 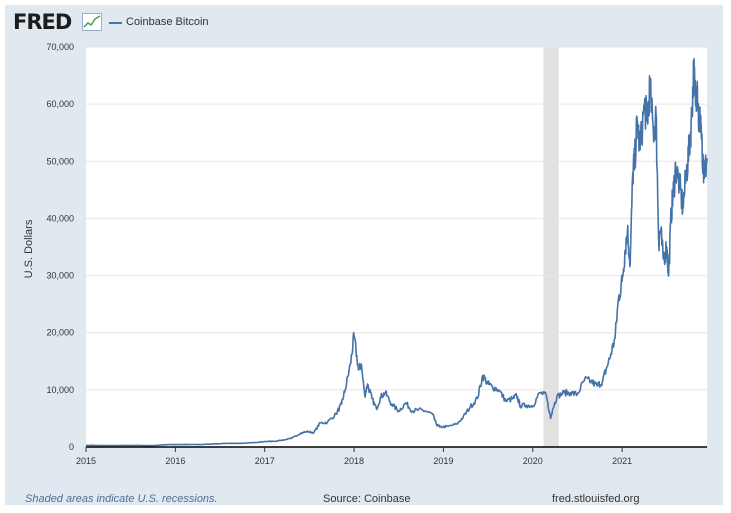 I want to click on y-tick-label: 40,000, so click(x=60, y=218).